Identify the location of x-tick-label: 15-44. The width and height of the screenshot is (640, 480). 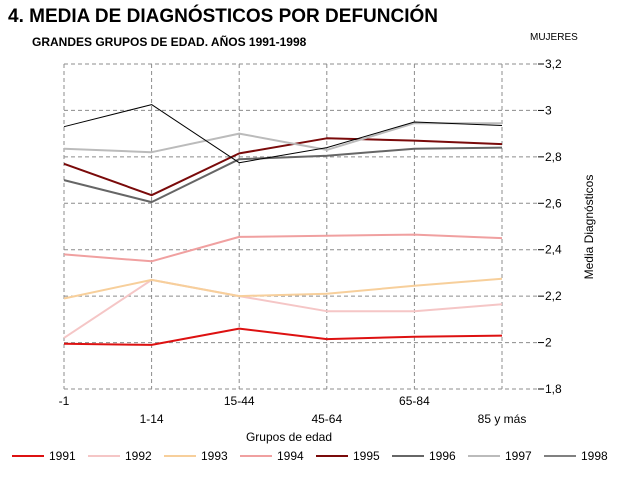
(239, 401).